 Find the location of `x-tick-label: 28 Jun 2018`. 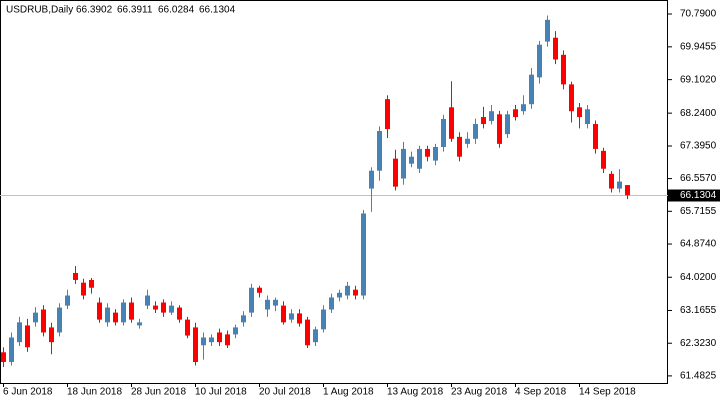

x-tick-label: 28 Jun 2018 is located at coordinates (158, 392).